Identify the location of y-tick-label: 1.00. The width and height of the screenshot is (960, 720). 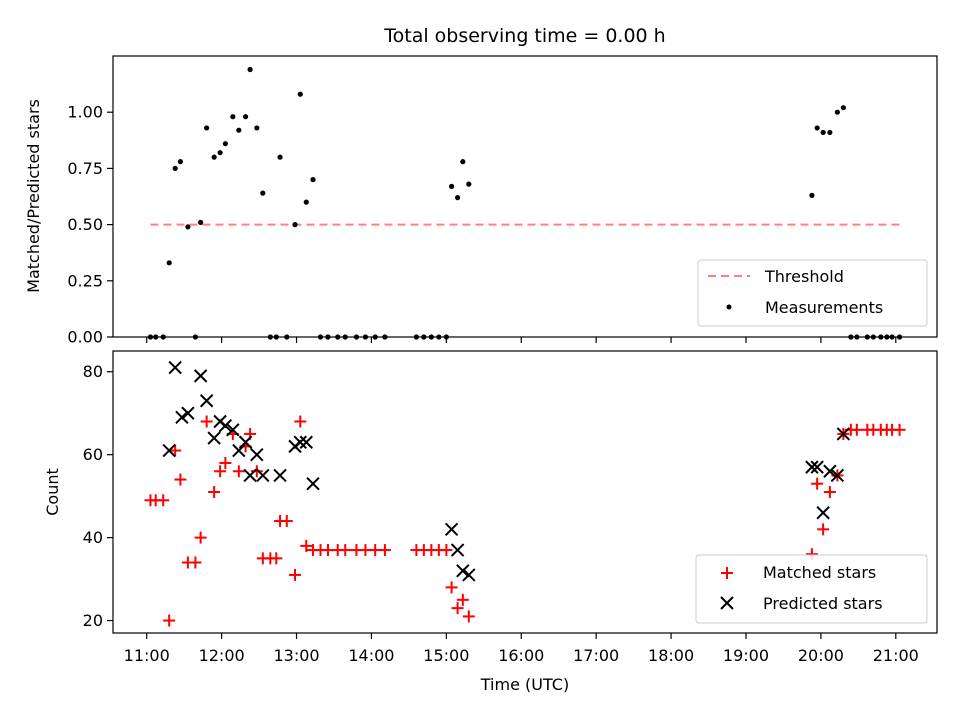
(85, 112).